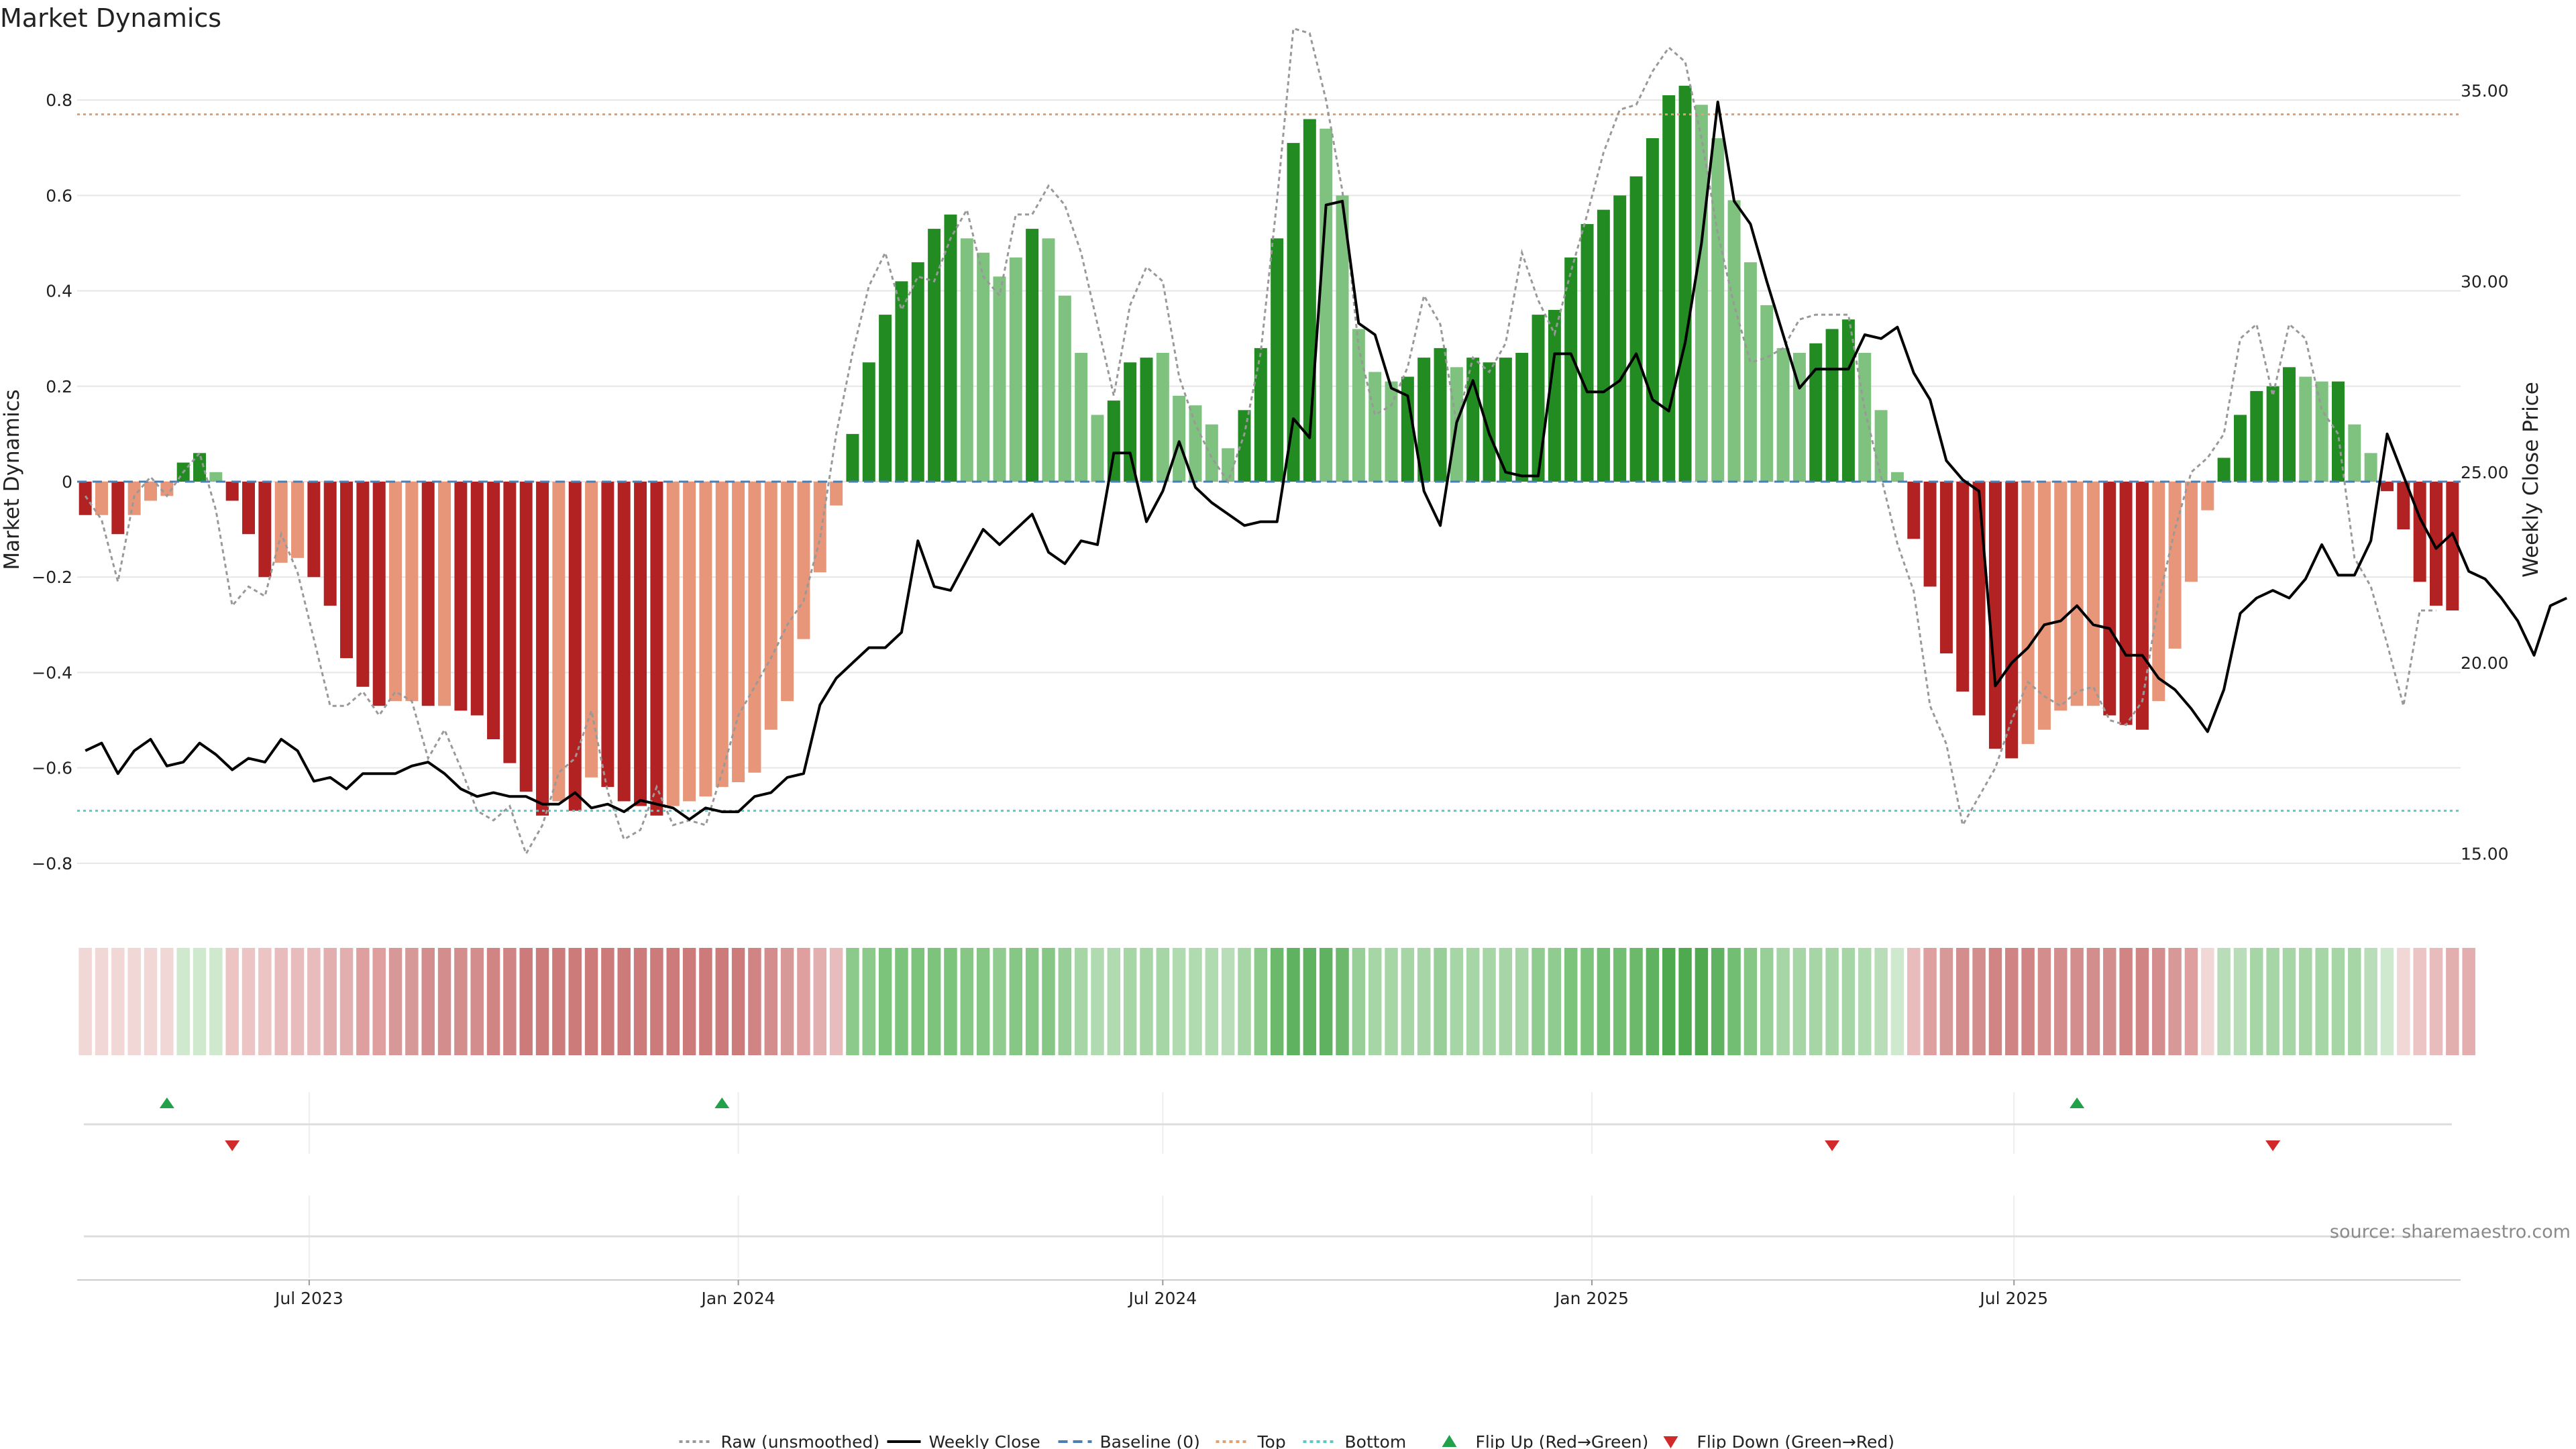  Describe the element at coordinates (800, 1440) in the screenshot. I see `legend-label: Raw (unsmoothed)` at that location.